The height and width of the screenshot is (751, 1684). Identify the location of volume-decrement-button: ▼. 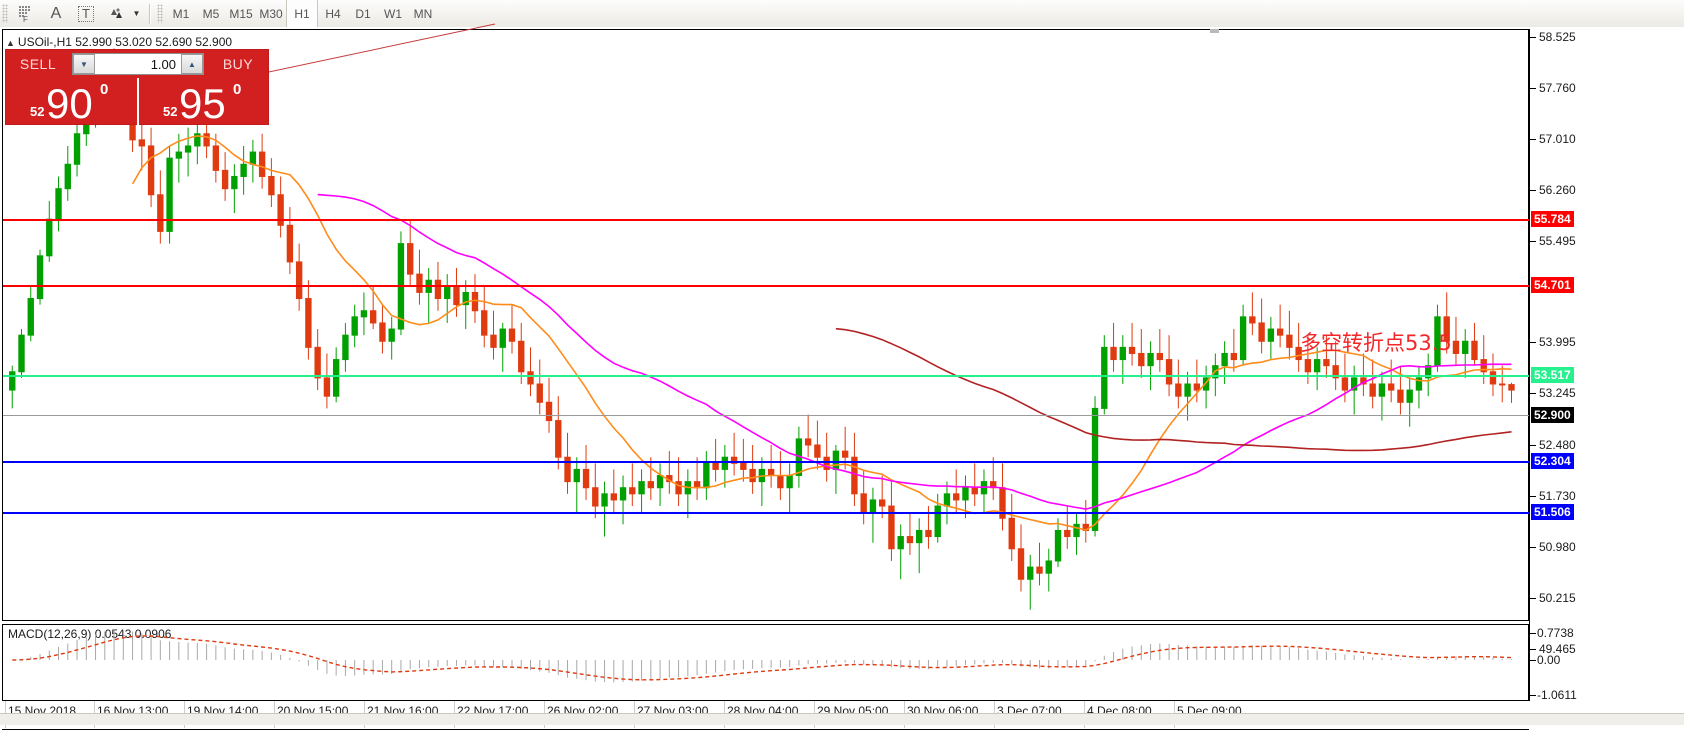
(84, 64).